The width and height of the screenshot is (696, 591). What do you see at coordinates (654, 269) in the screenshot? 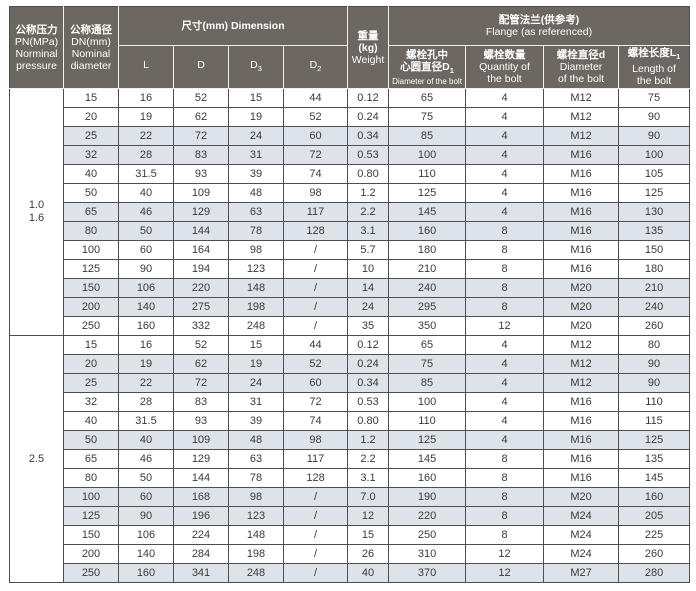
I see `cell-len: 180` at bounding box center [654, 269].